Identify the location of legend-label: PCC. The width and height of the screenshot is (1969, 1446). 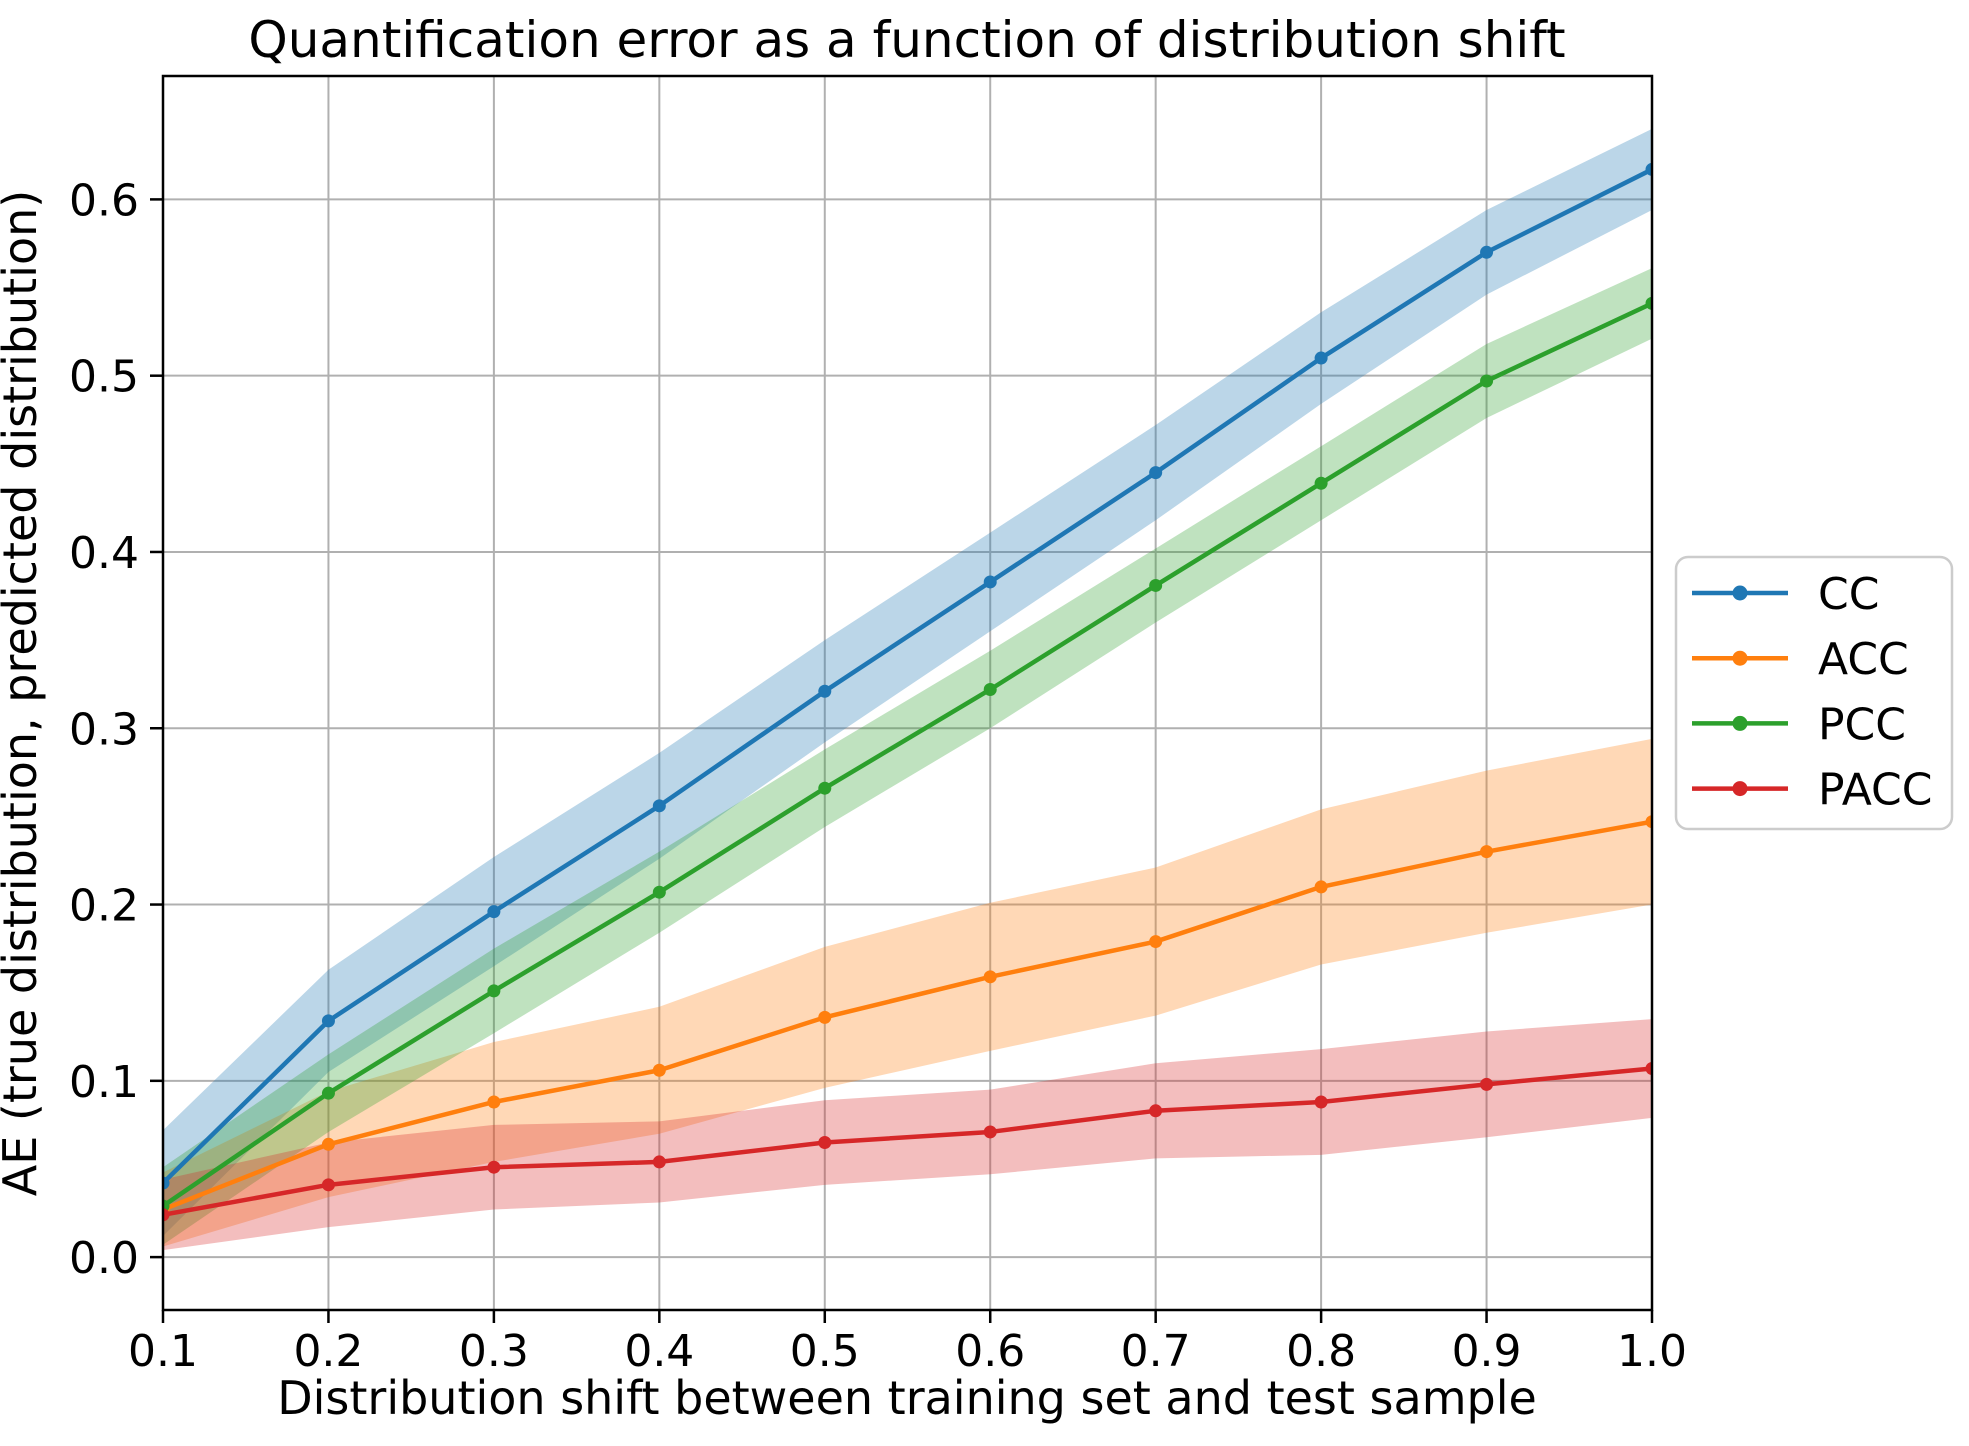
(1862, 724).